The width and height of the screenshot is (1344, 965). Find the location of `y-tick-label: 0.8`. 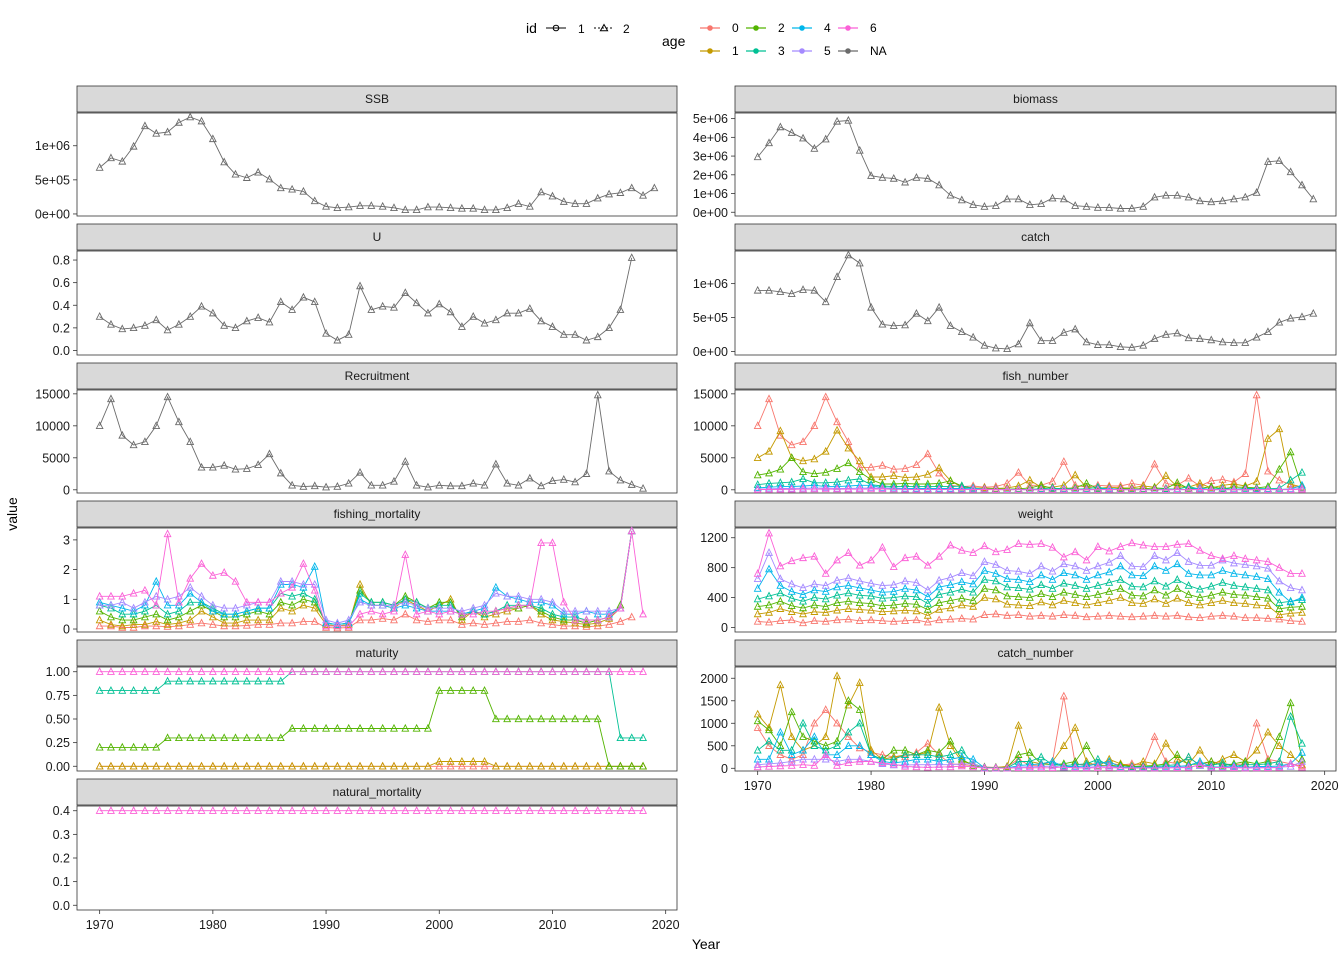

y-tick-label: 0.8 is located at coordinates (61, 261).